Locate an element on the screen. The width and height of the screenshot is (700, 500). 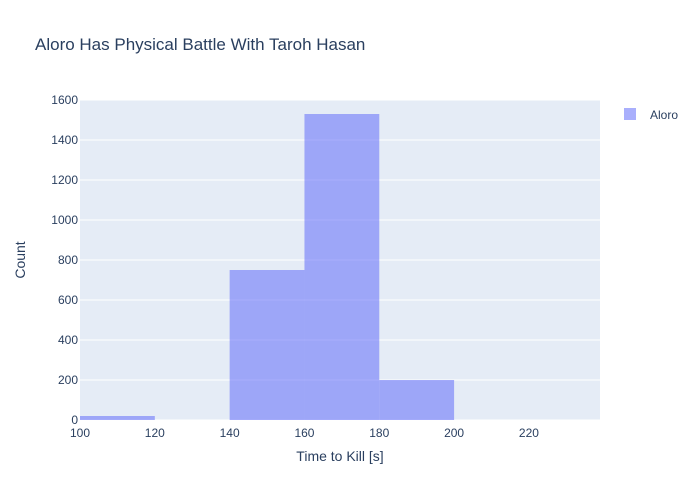
y-tick-label: 1400 is located at coordinates (64, 140).